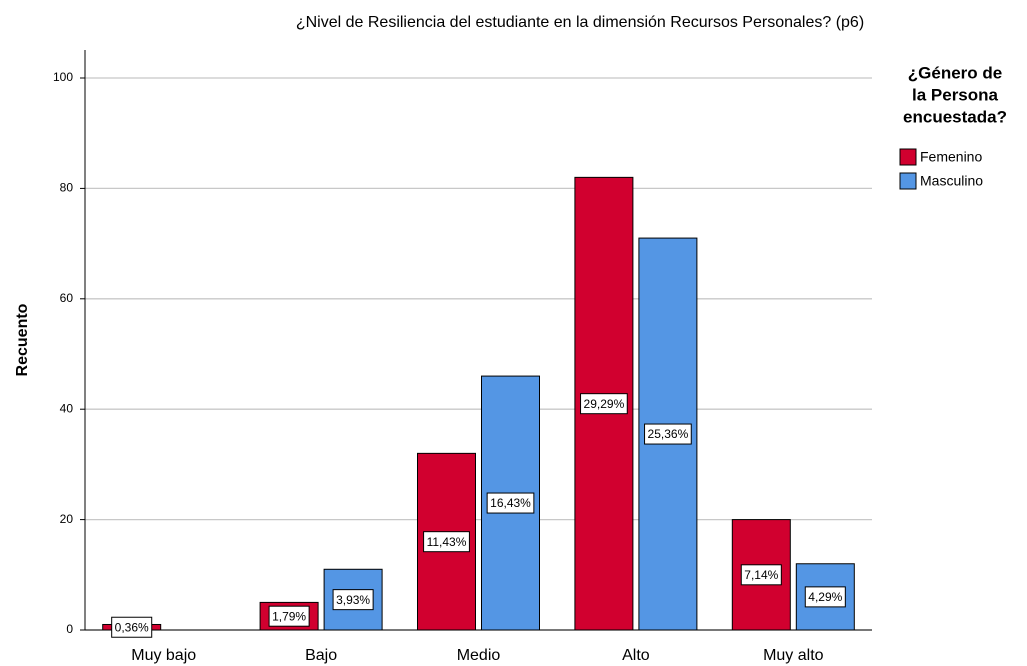 This screenshot has height=666, width=1027. What do you see at coordinates (955, 116) in the screenshot?
I see `legend-title: encuestada?` at bounding box center [955, 116].